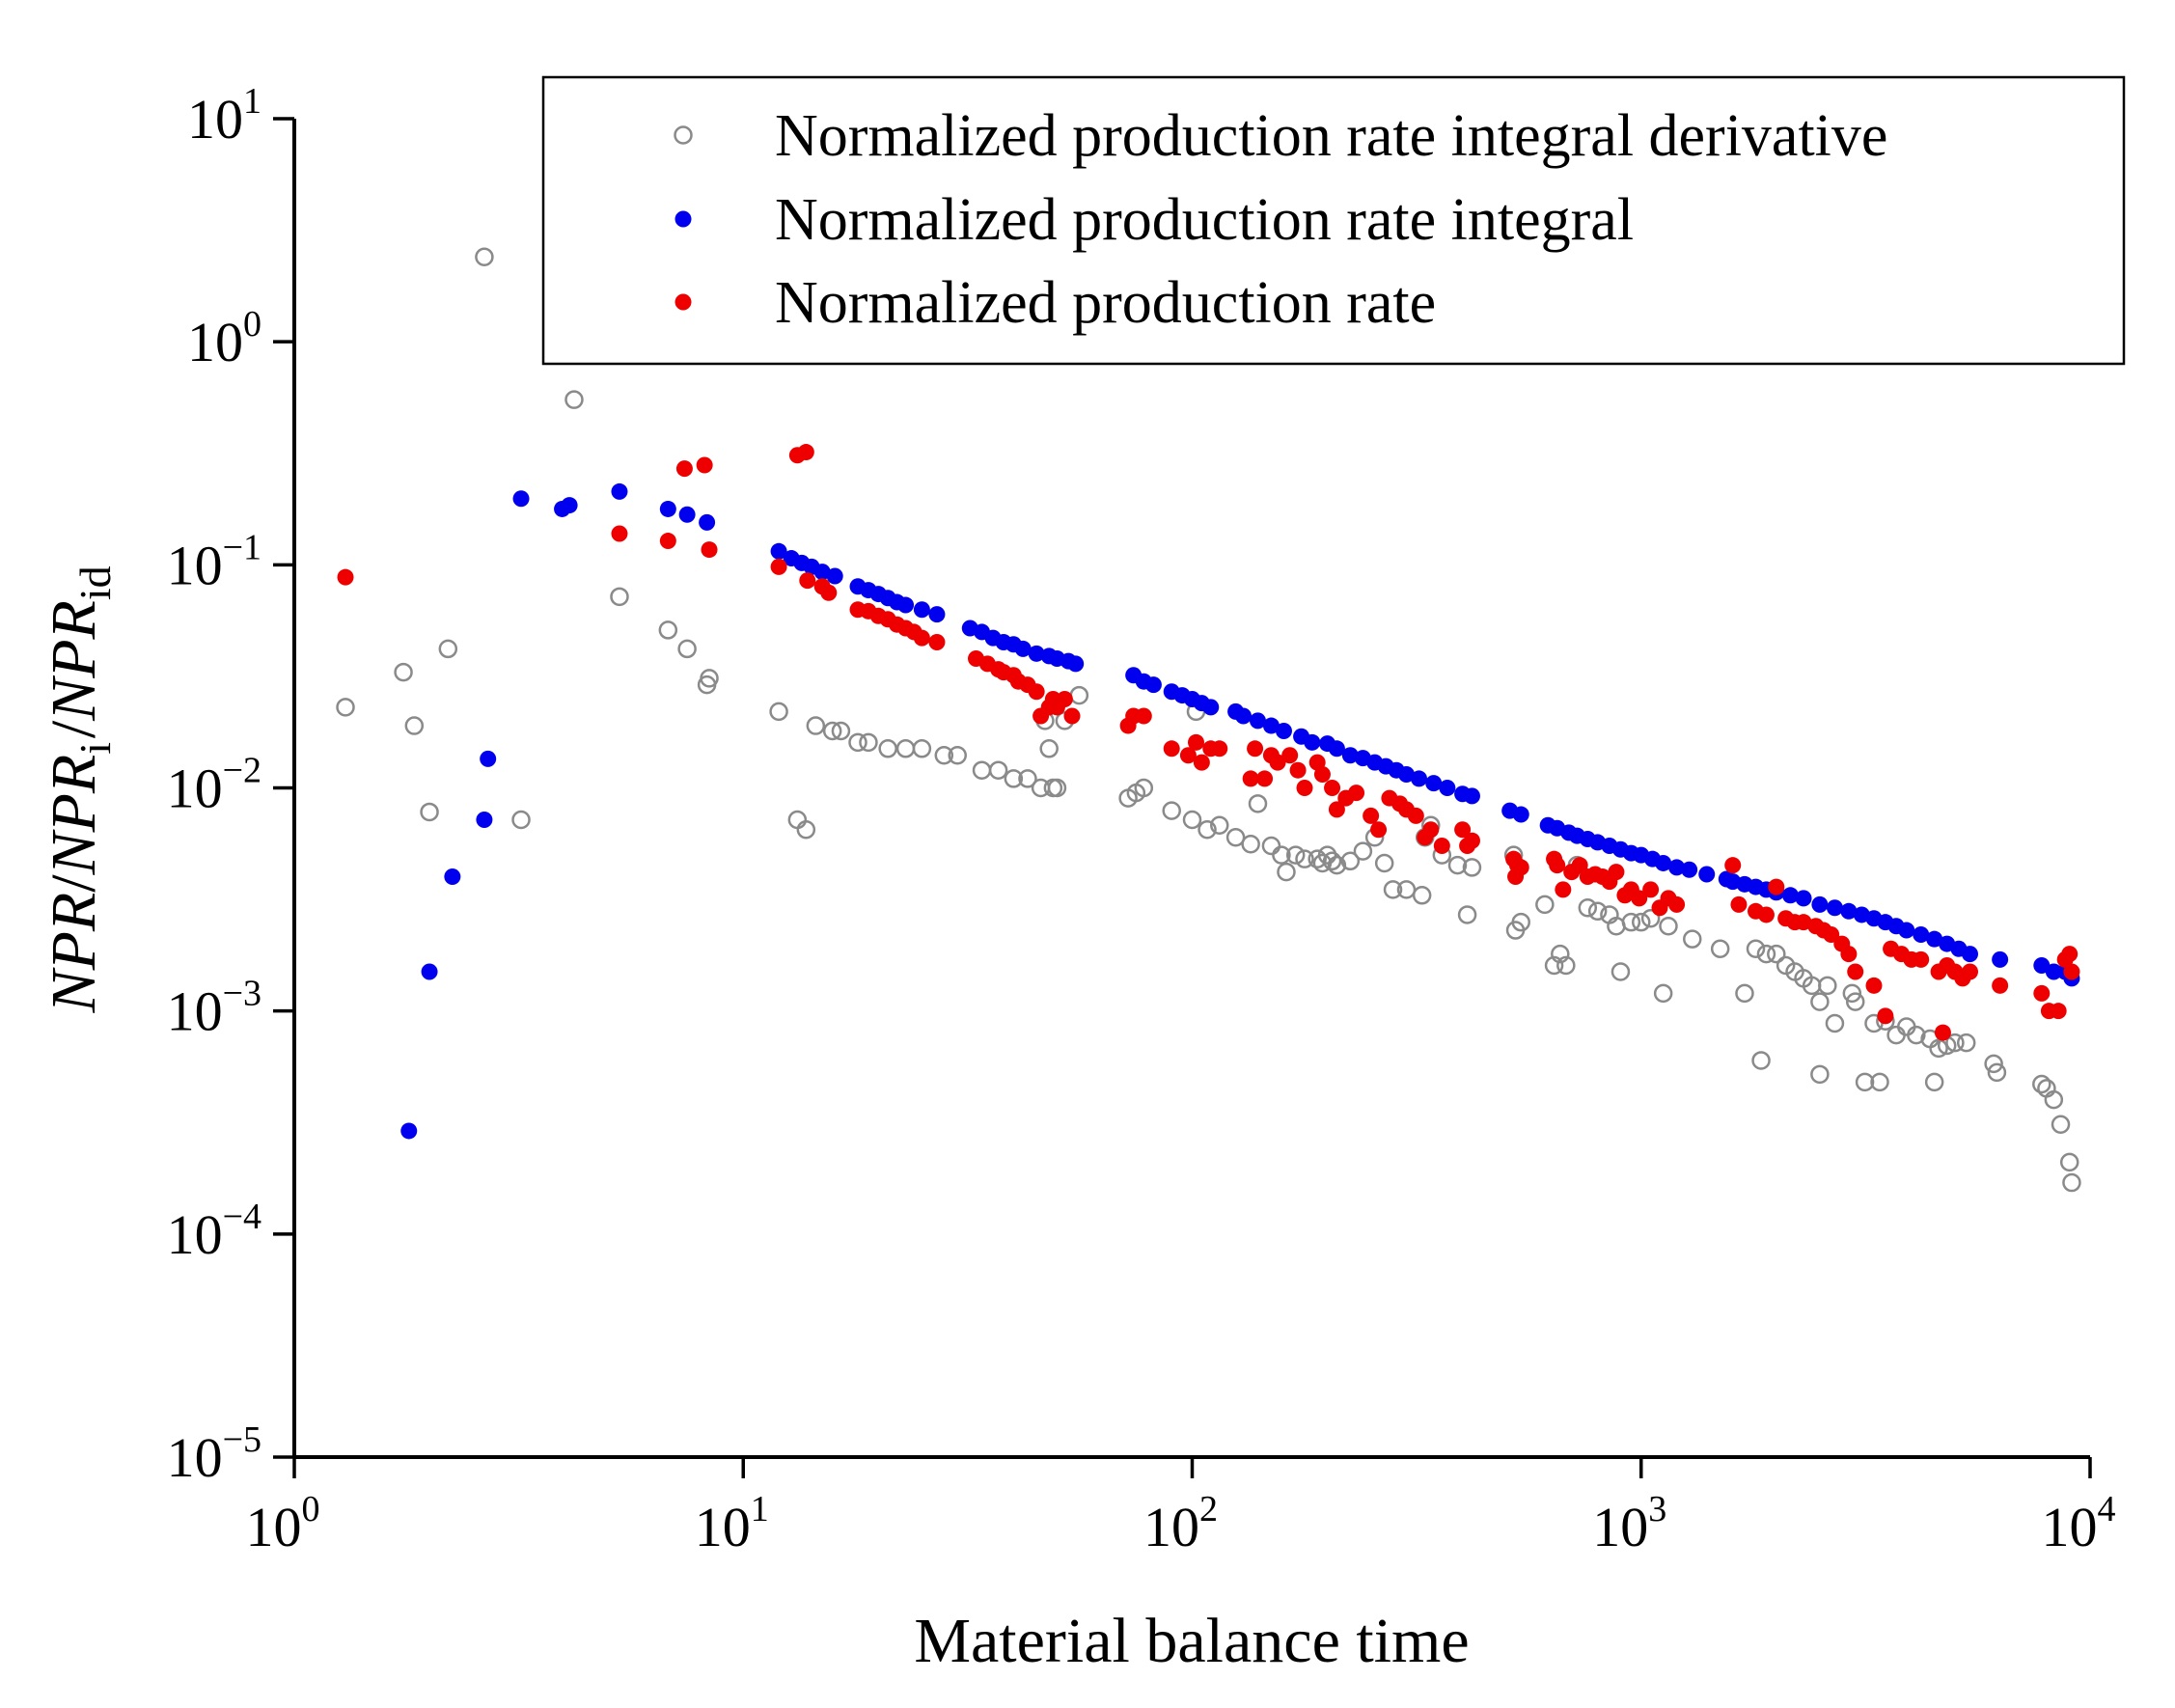  I want to click on y-tick-label: 101, so click(225, 116).